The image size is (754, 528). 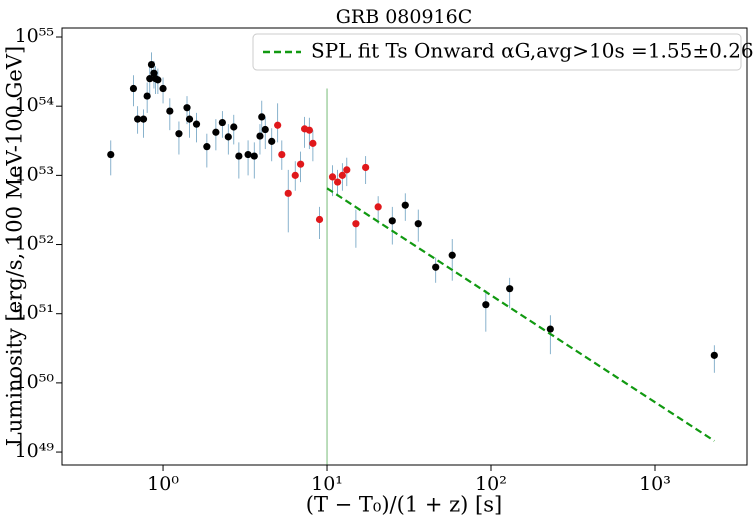 I want to click on y-tick-label: 10⁵⁵, so click(x=34, y=36).